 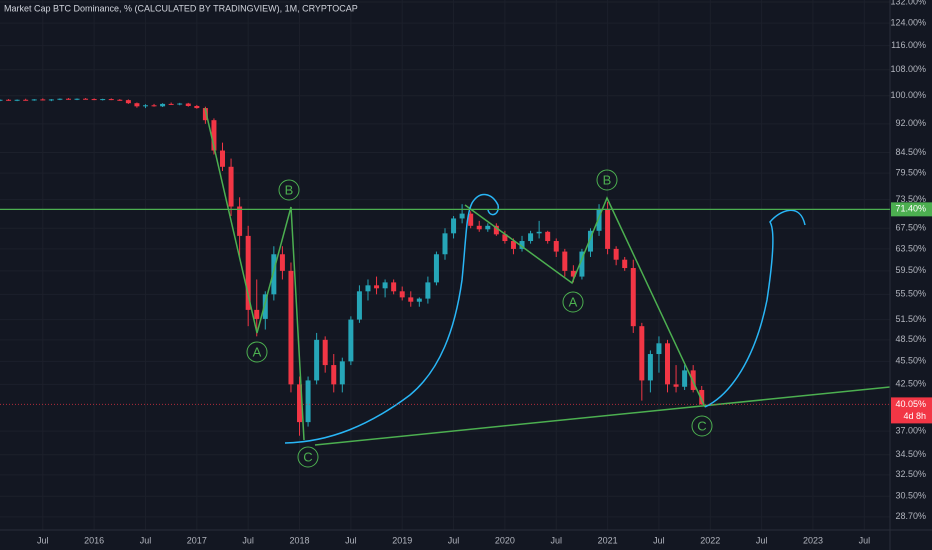 I want to click on x-tick-label: 2020, so click(x=505, y=540).